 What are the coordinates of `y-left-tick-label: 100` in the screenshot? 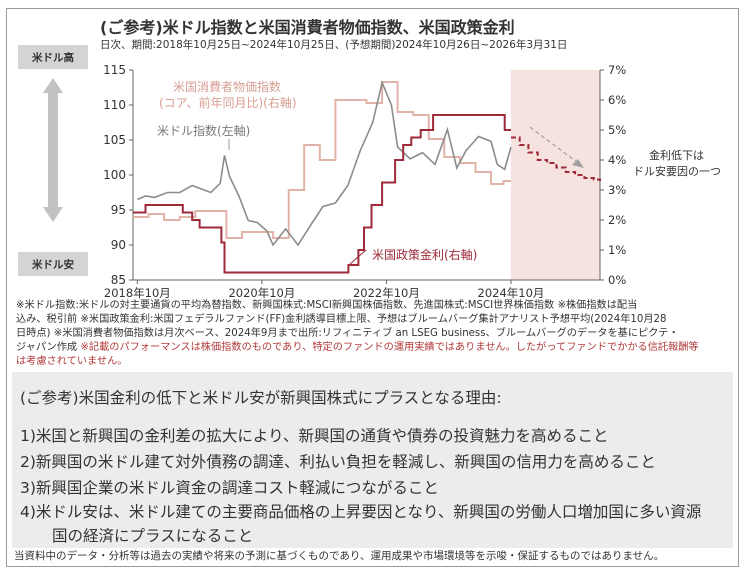 It's located at (114, 175).